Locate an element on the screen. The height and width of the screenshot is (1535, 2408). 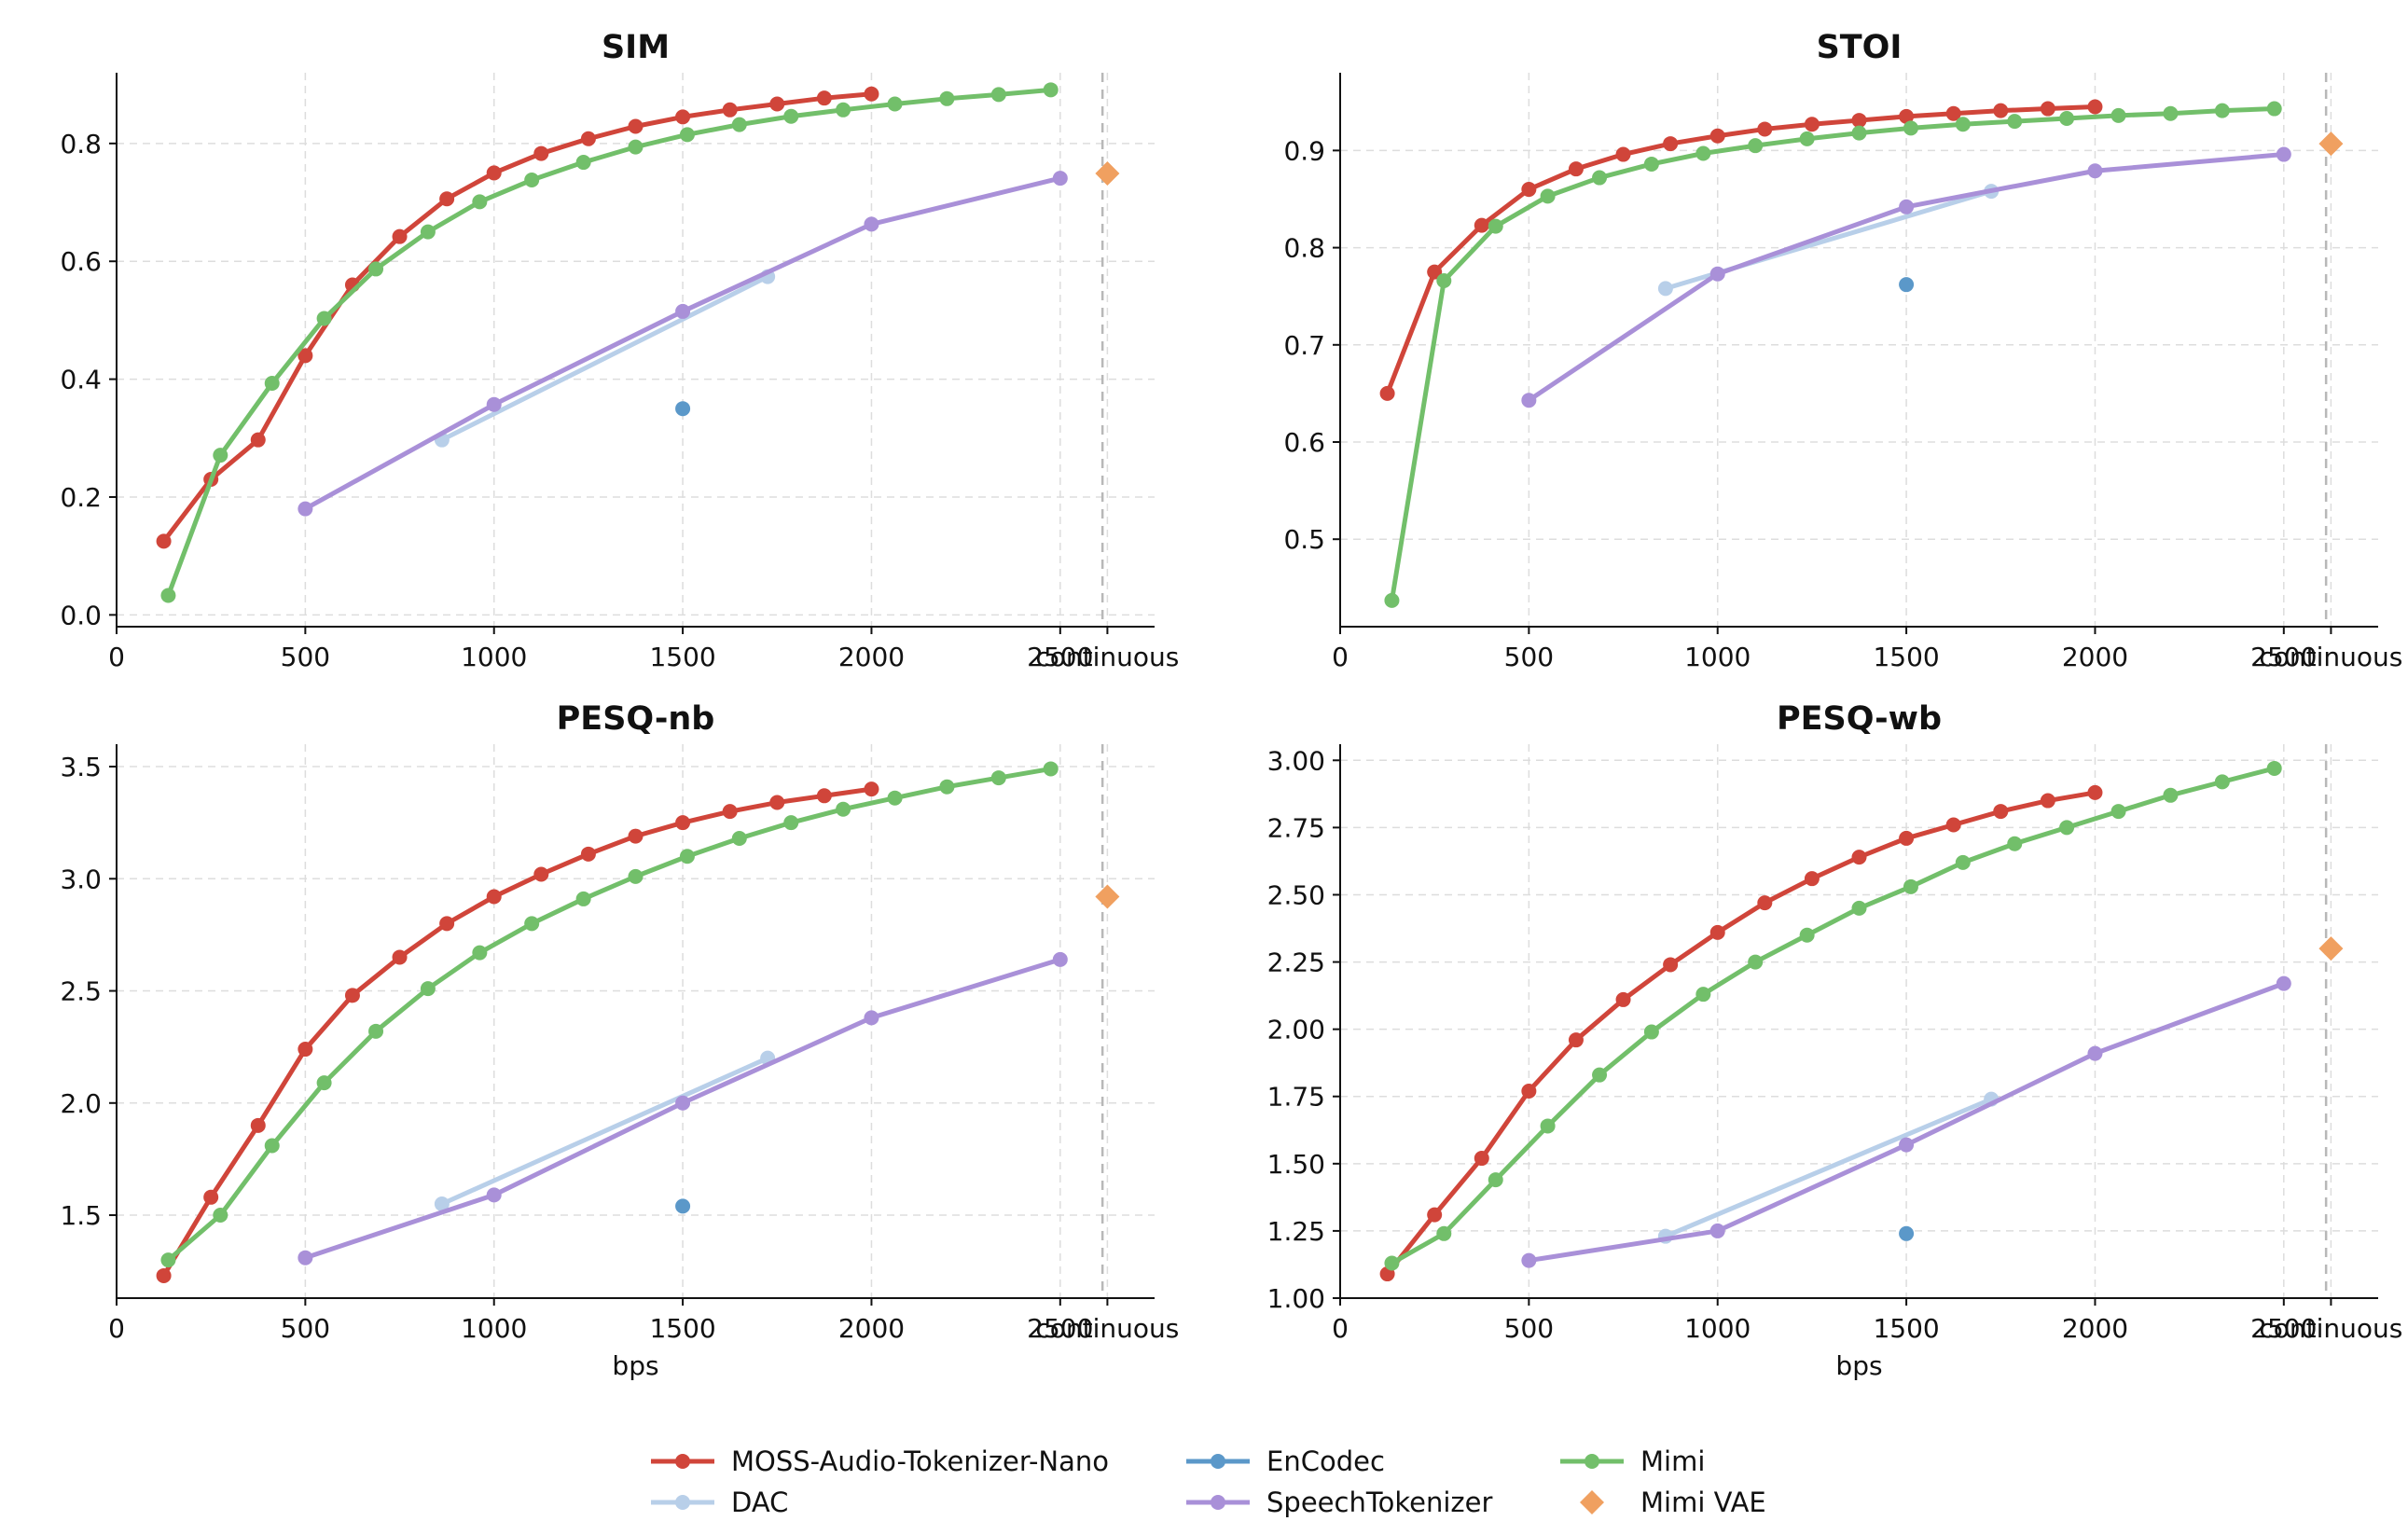
x-tick-label: 2500 is located at coordinates (2283, 1329).